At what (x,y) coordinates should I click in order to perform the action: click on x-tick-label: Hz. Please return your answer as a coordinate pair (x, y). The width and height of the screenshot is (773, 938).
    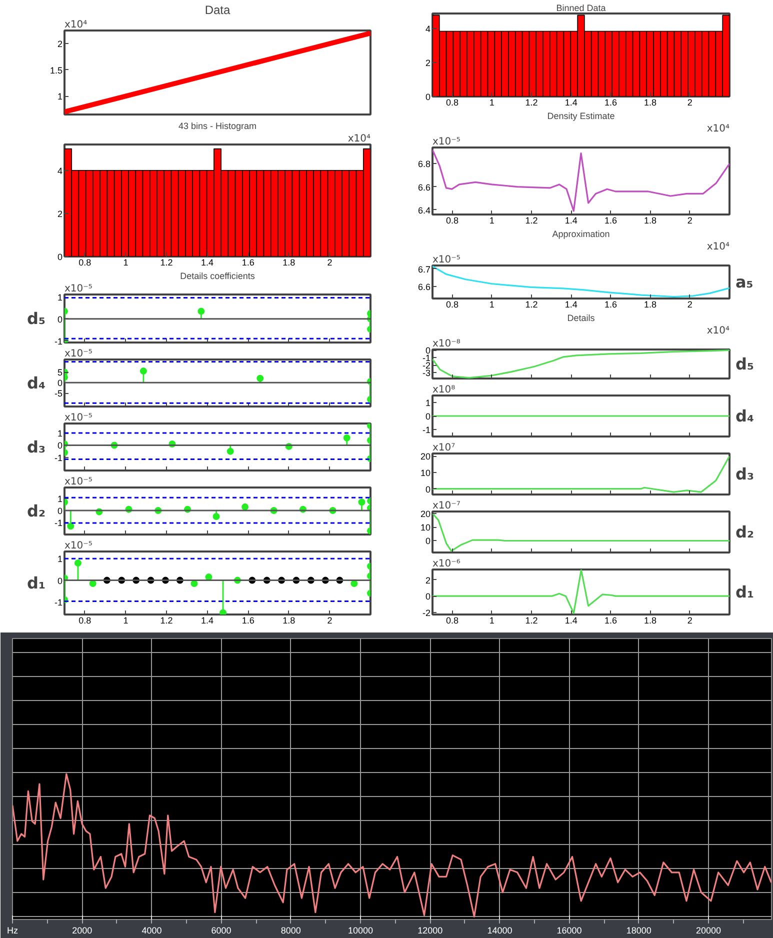
    Looking at the image, I should click on (12, 931).